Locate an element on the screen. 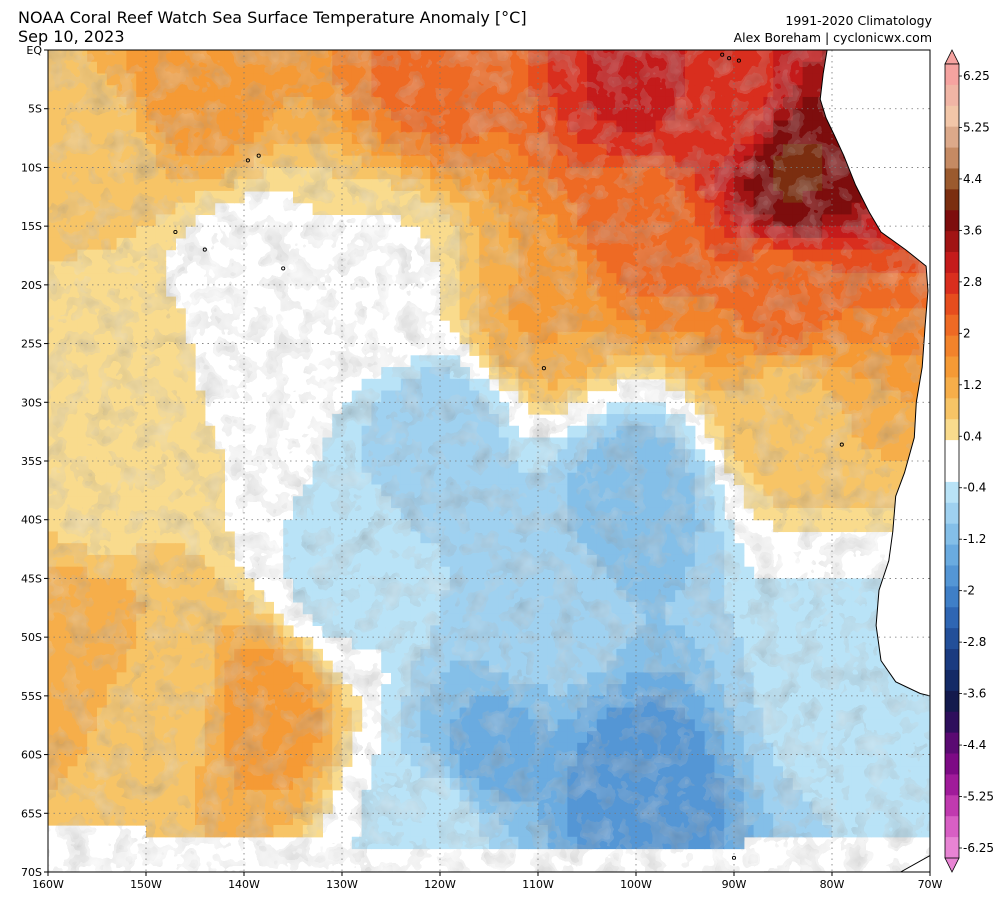  colorbar-label: 4.4 is located at coordinates (972, 179).